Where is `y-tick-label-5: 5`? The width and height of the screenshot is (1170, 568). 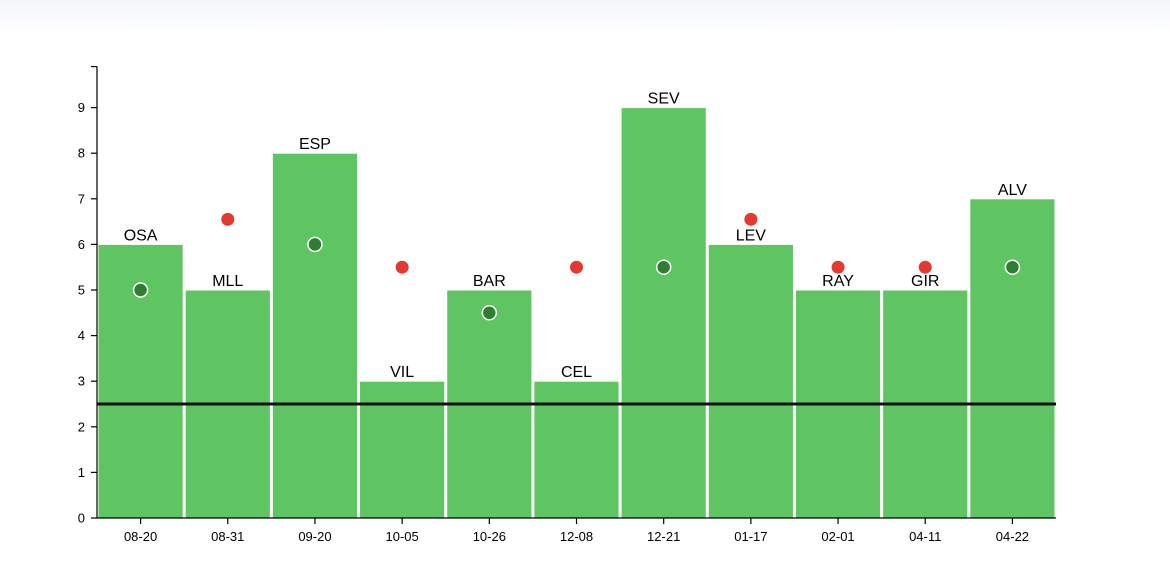 y-tick-label-5: 5 is located at coordinates (81, 290).